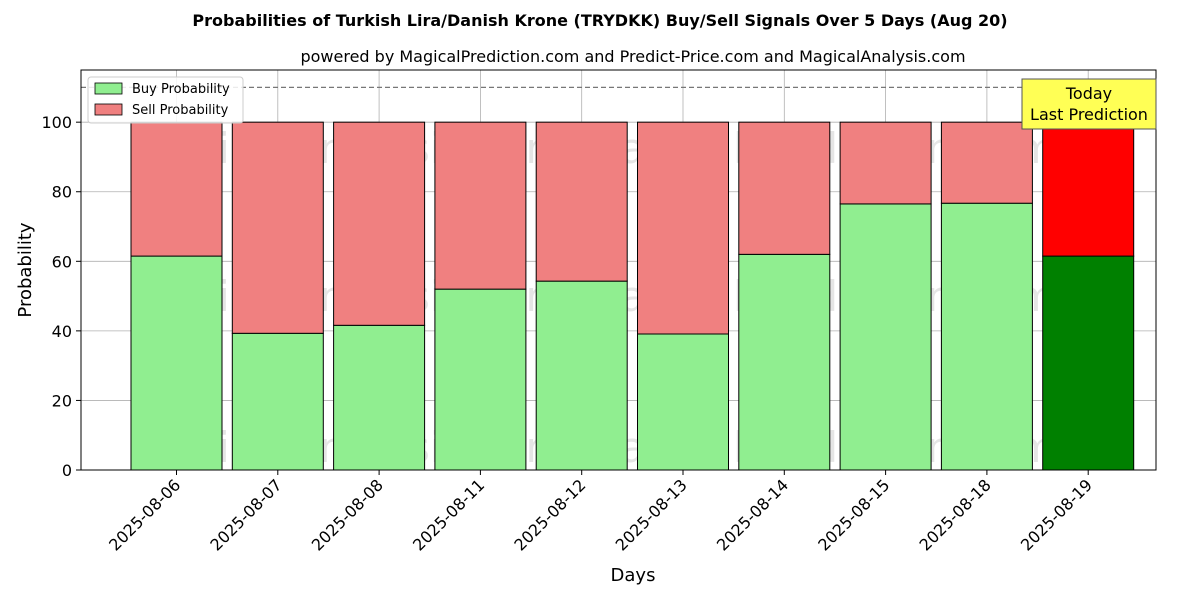 The width and height of the screenshot is (1200, 600). Describe the element at coordinates (1088, 93) in the screenshot. I see `annotation-line-today: Today` at that location.